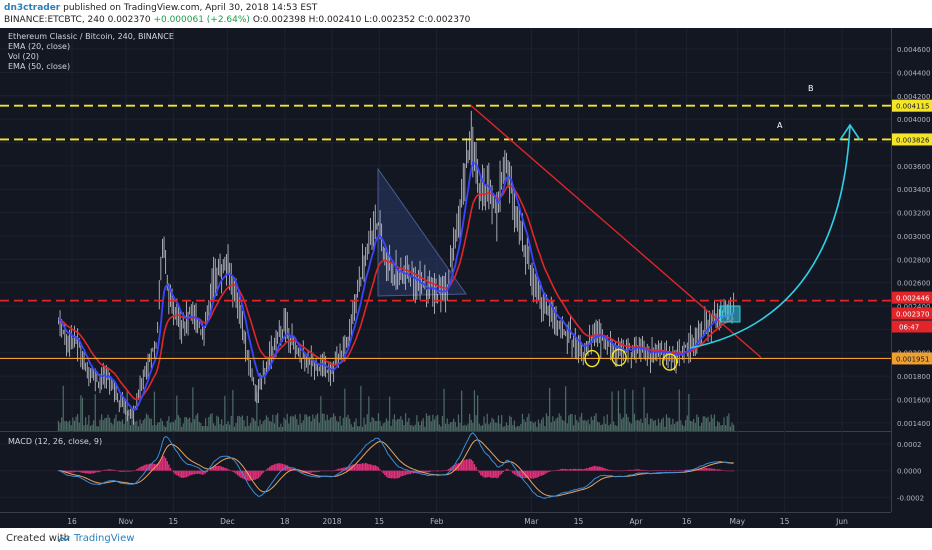  What do you see at coordinates (422, 232) in the screenshot?
I see `triangle-pattern` at bounding box center [422, 232].